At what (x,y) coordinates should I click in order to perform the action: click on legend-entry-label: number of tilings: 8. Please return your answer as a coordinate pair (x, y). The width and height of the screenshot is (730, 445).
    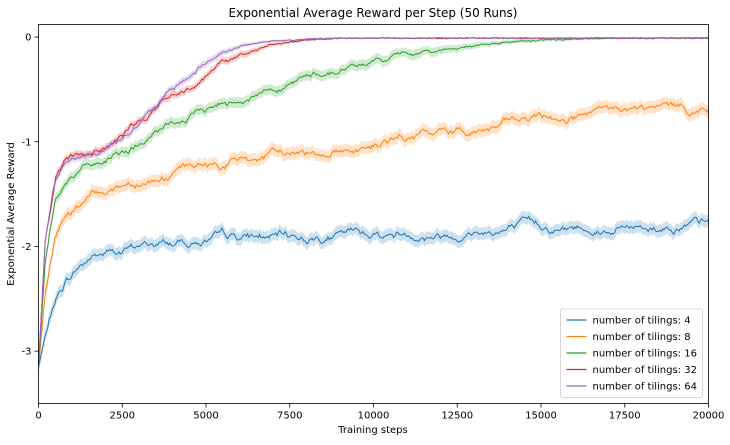
    Looking at the image, I should click on (642, 337).